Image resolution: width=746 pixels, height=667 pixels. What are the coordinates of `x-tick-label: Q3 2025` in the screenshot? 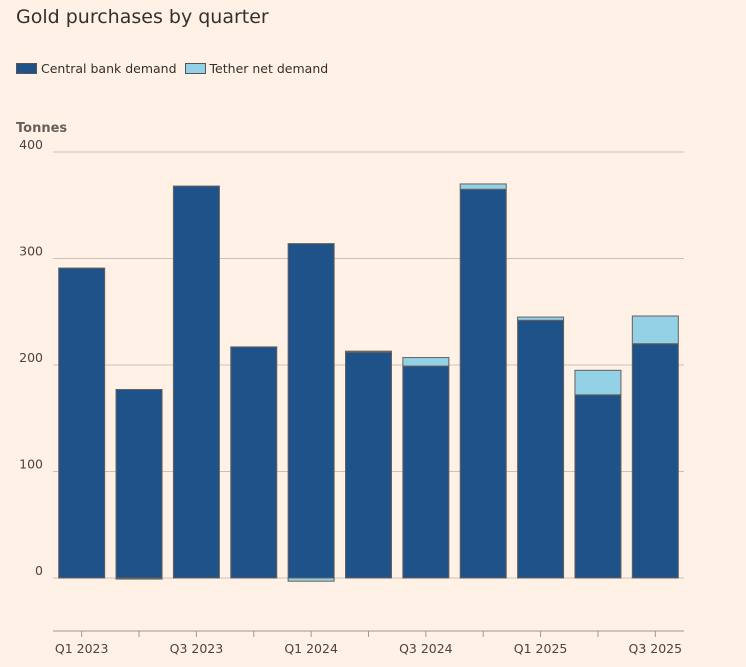 It's located at (656, 648).